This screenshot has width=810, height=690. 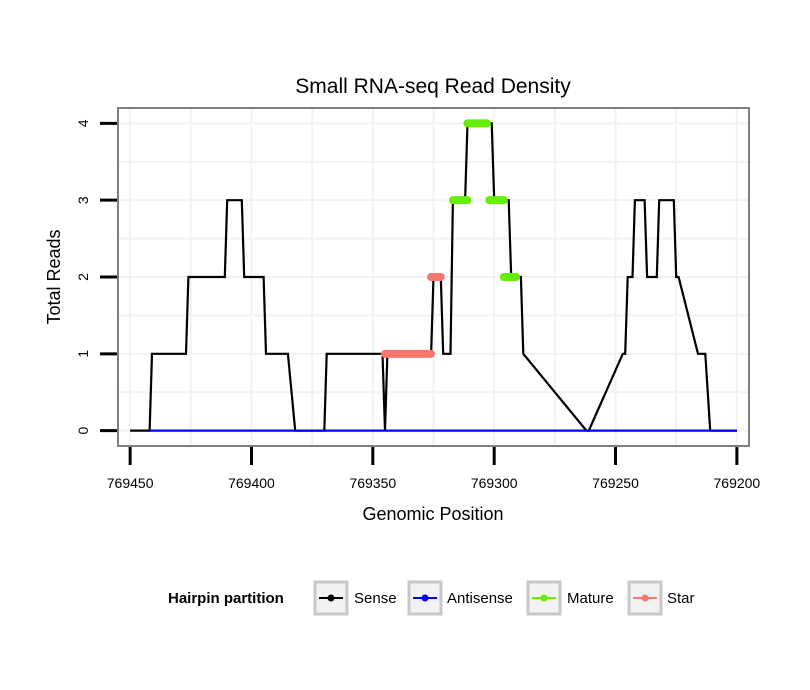 What do you see at coordinates (83, 200) in the screenshot?
I see `y-tick-label: 3` at bounding box center [83, 200].